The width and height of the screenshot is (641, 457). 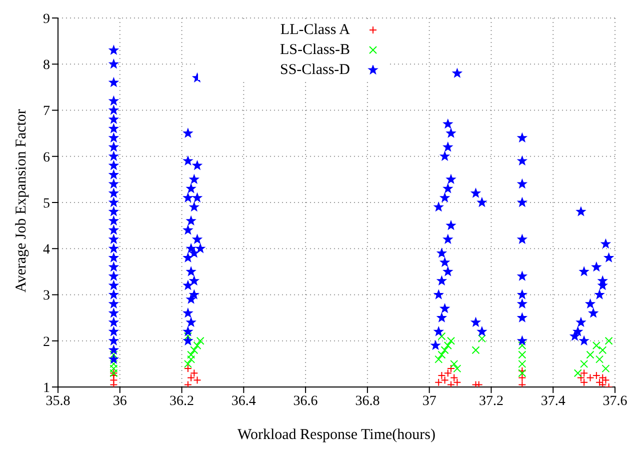 I want to click on y-tick-label: 2, so click(x=46, y=342).